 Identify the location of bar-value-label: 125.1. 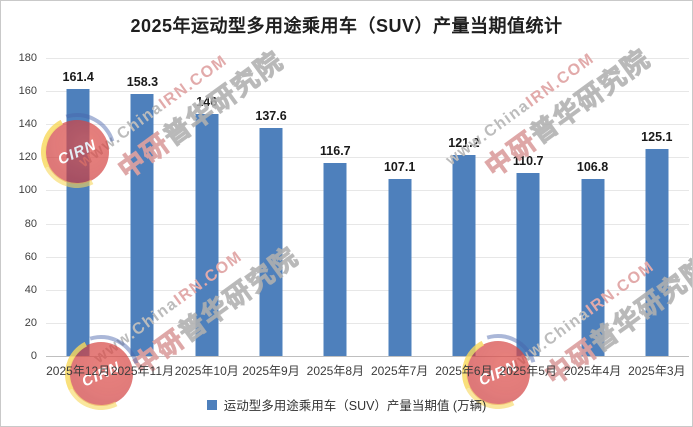
(657, 136).